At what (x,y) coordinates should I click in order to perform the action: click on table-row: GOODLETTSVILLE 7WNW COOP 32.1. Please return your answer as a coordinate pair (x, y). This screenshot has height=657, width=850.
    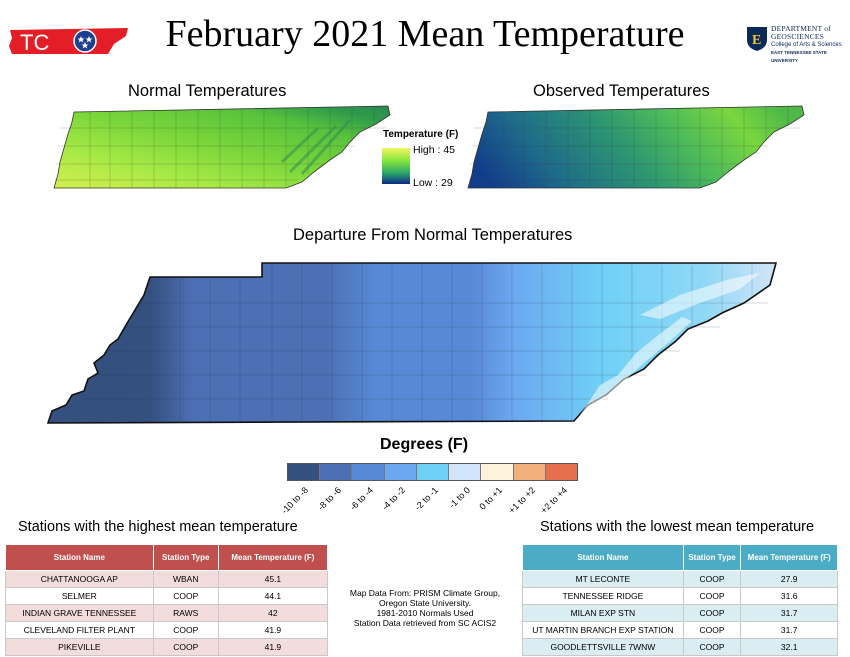
    Looking at the image, I should click on (680, 647).